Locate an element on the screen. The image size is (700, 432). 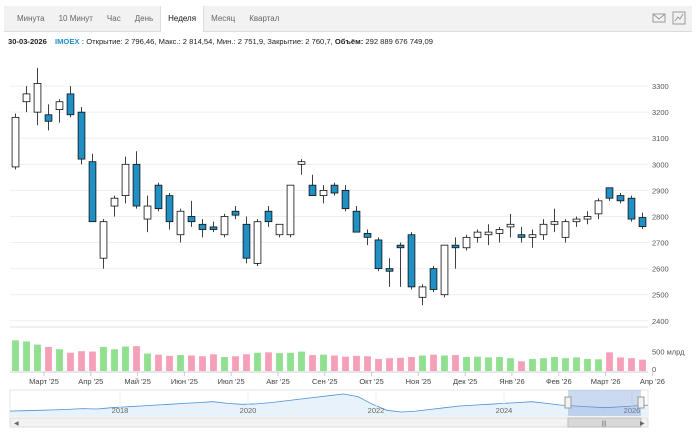
mail-icon is located at coordinates (659, 18).